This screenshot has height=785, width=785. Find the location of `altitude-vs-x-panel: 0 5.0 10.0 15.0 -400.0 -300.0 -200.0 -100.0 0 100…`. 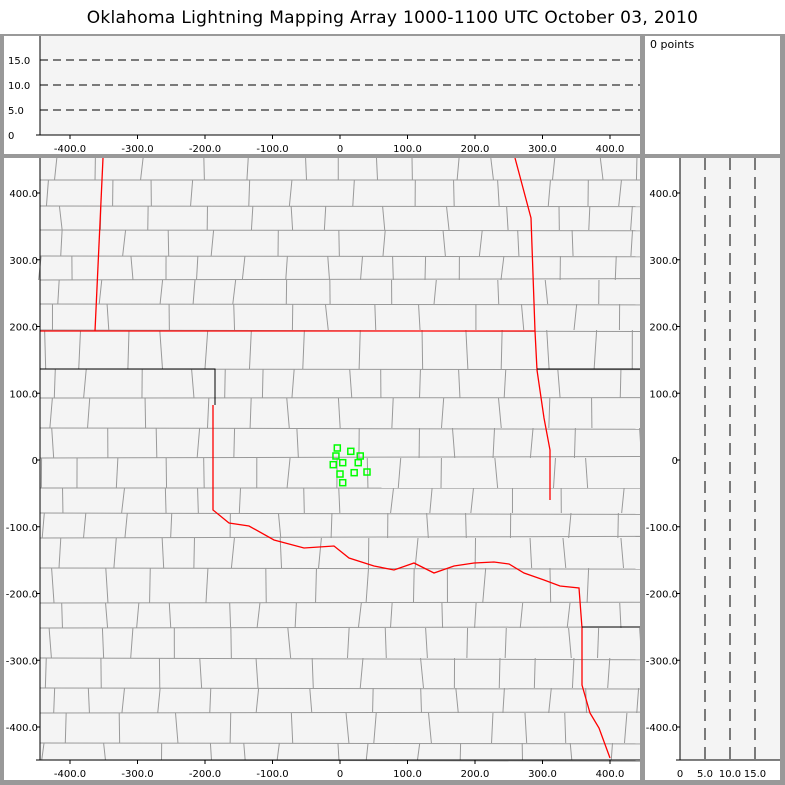

altitude-vs-x-panel: 0 5.0 10.0 15.0 -400.0 -300.0 -200.0 -100.0 0 100… is located at coordinates (322, 95).